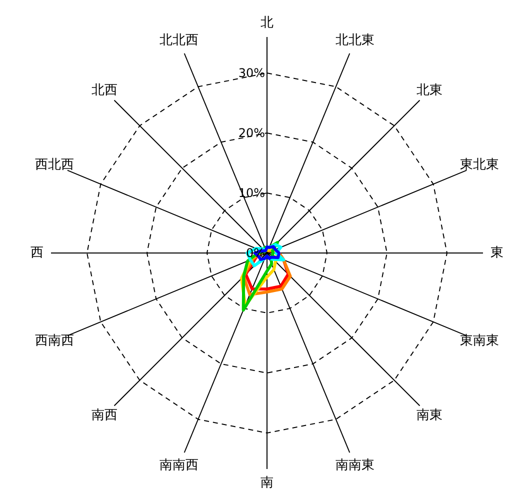 This screenshot has width=521, height=501. Describe the element at coordinates (267, 483) in the screenshot. I see `spoke-label: 南` at that location.